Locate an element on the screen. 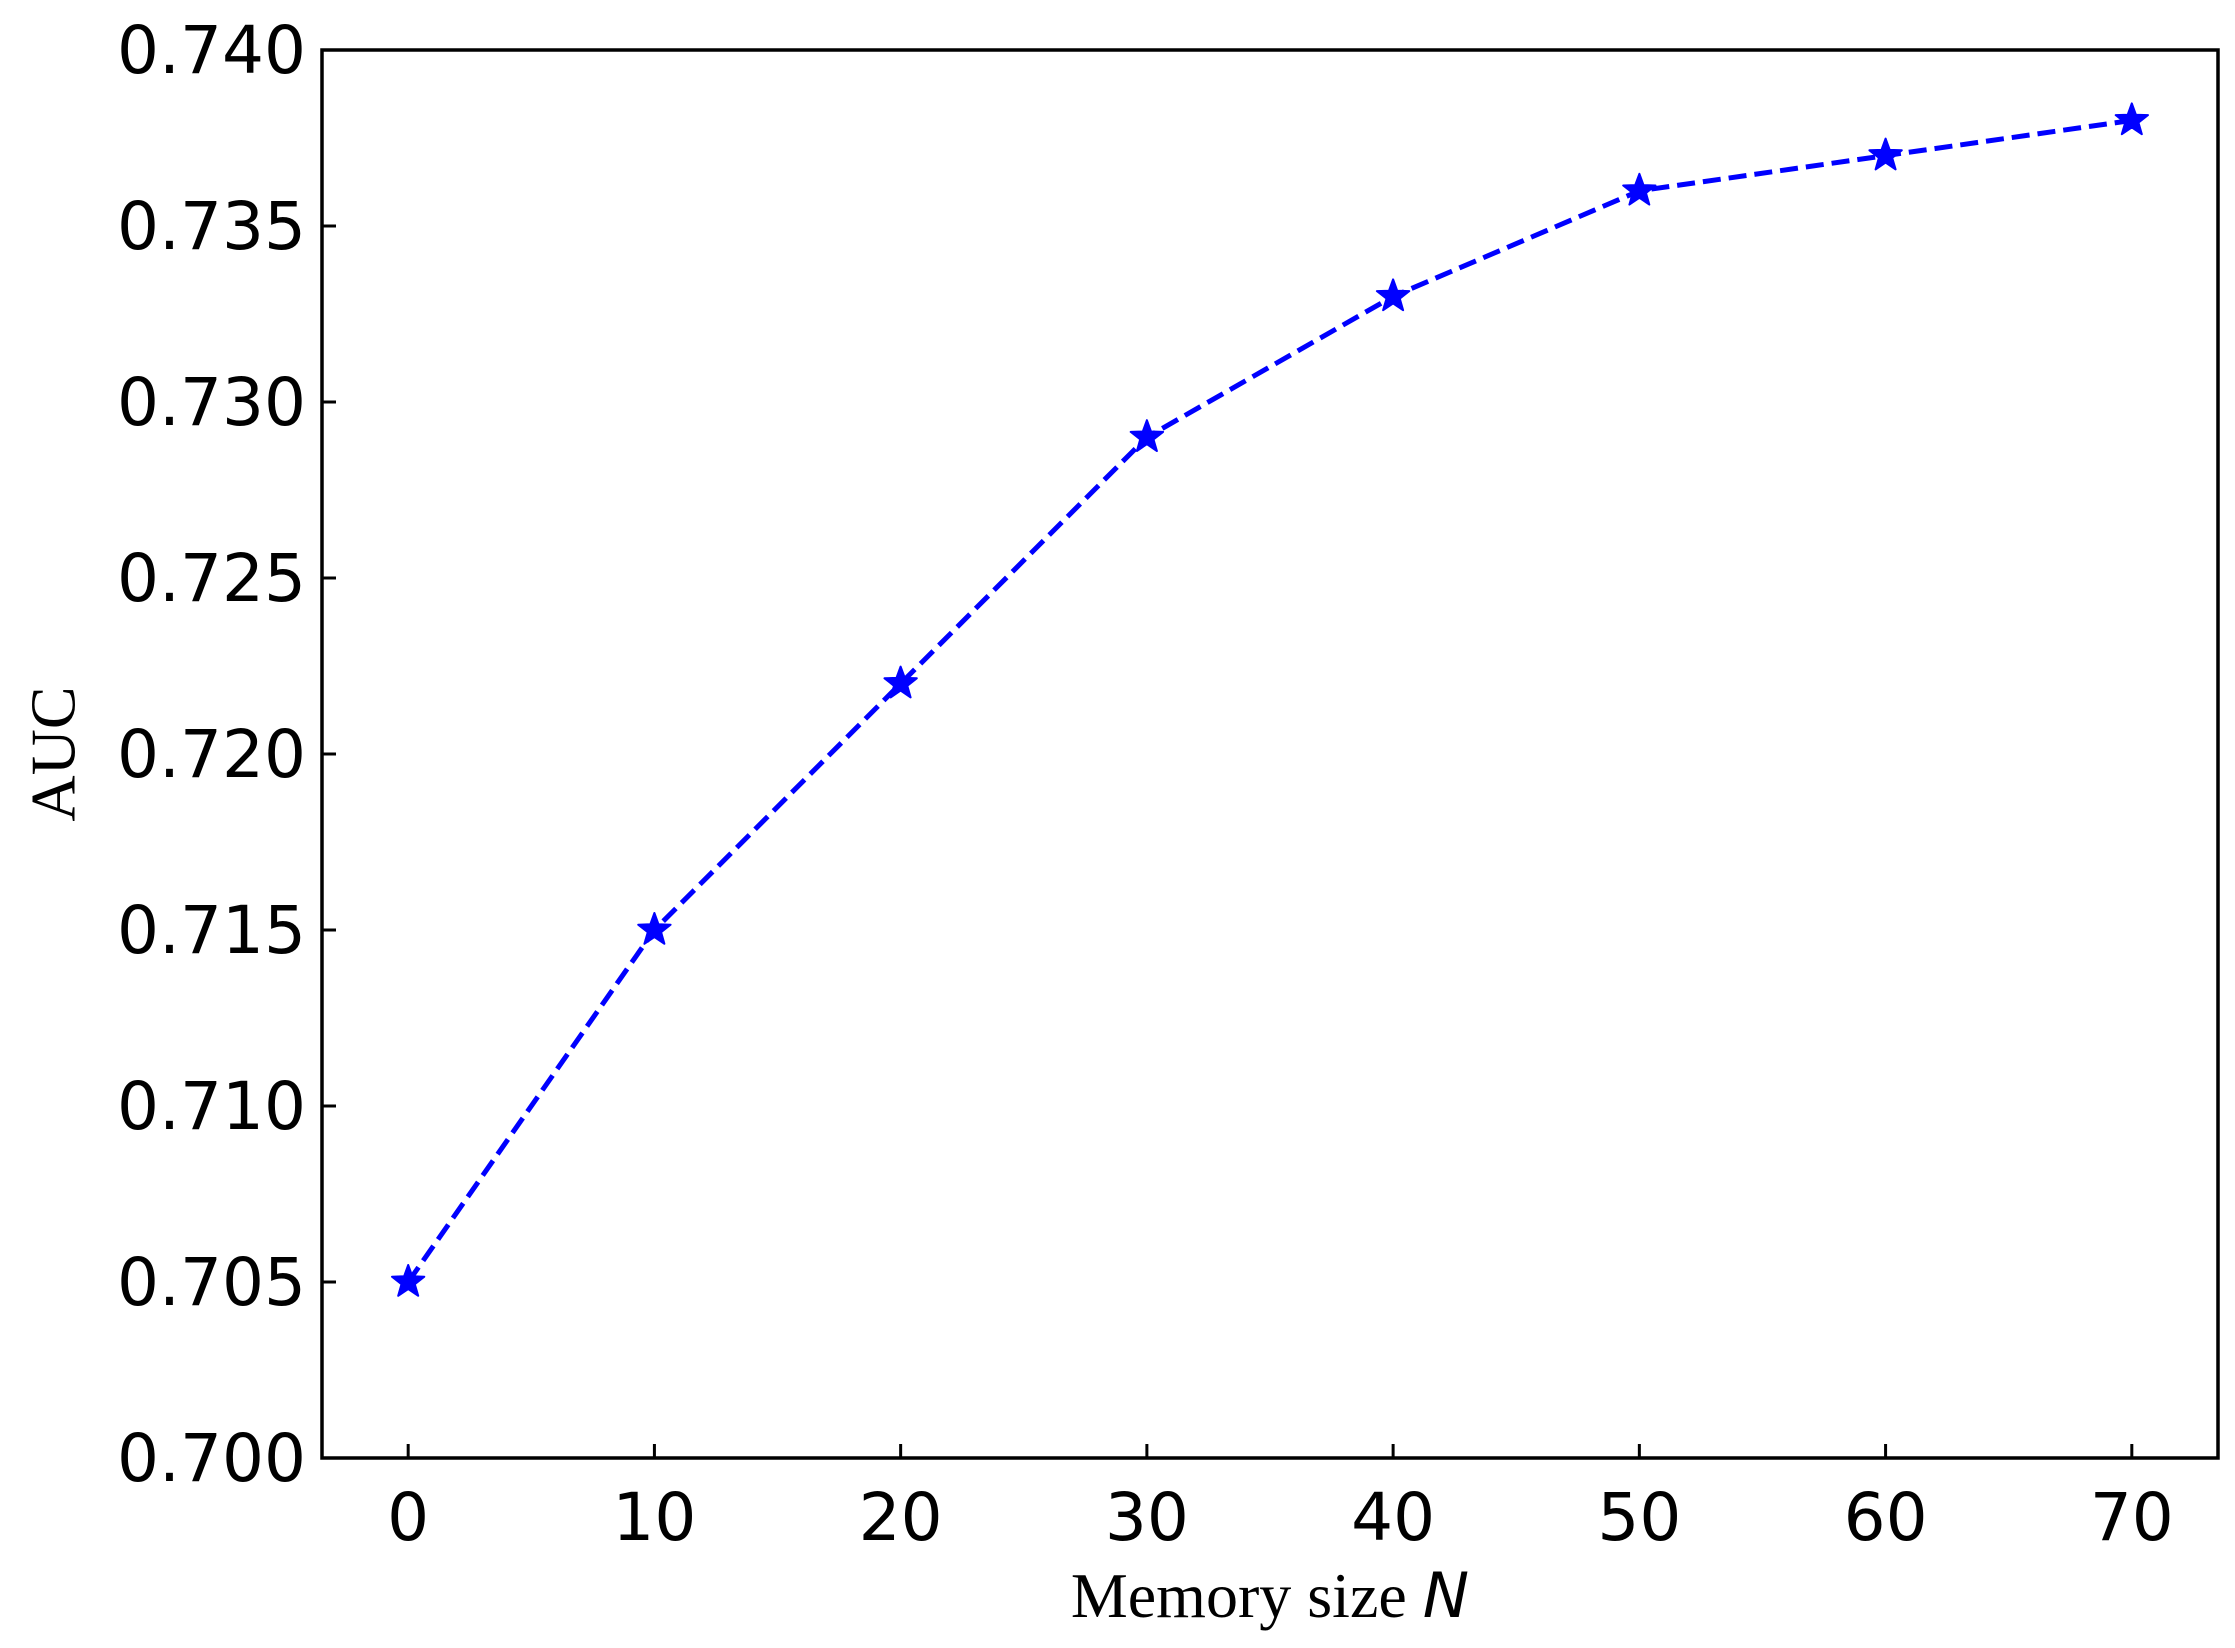  x-axis-ticks: 0 10 20 30 40 50 60 70 is located at coordinates (1280, 1500).